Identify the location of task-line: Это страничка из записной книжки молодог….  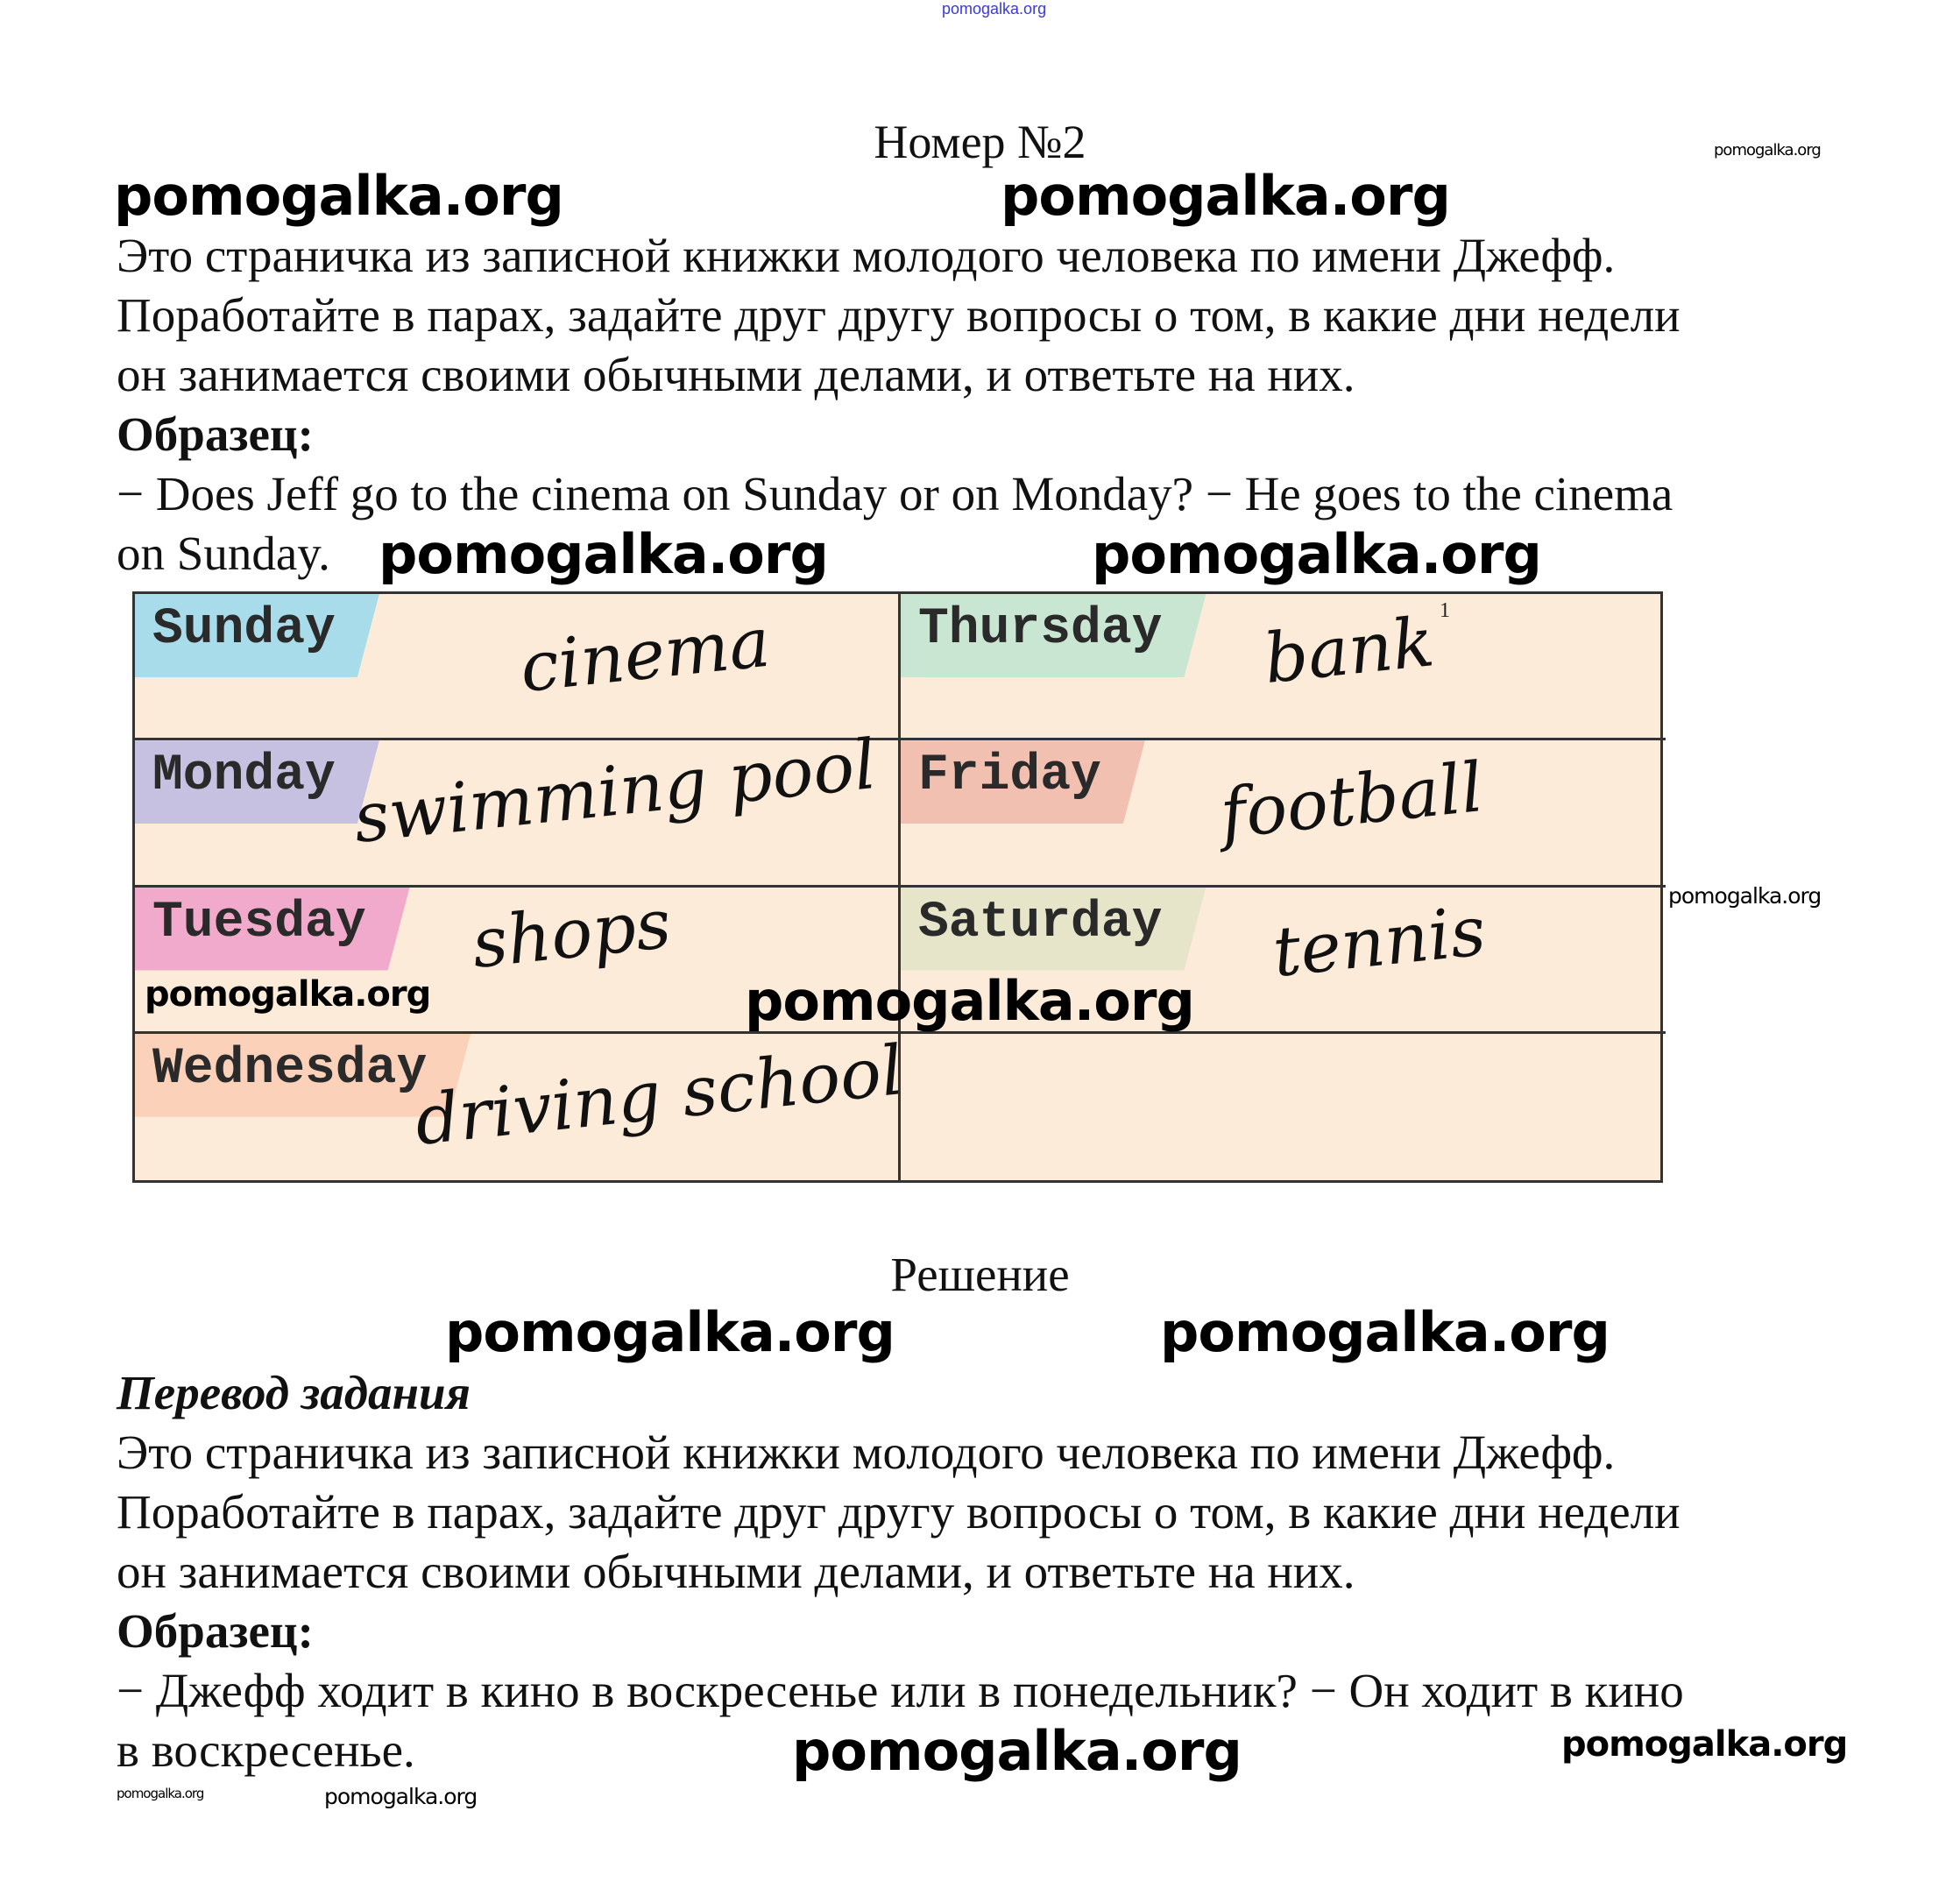
(866, 255).